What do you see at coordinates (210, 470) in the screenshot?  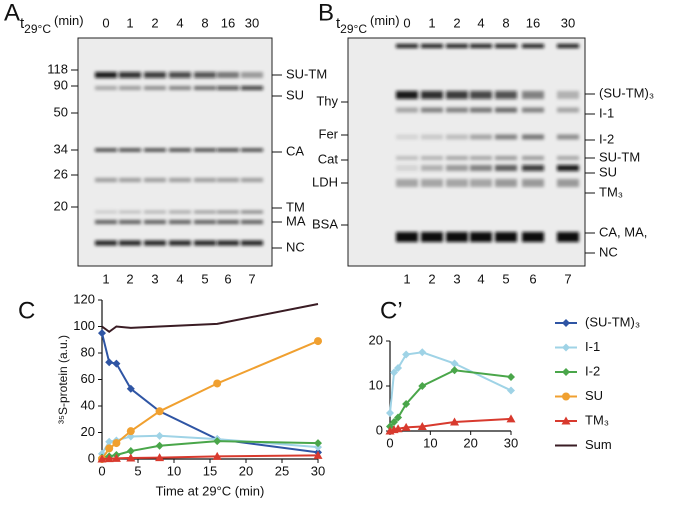 I see `x-tick-label: 15` at bounding box center [210, 470].